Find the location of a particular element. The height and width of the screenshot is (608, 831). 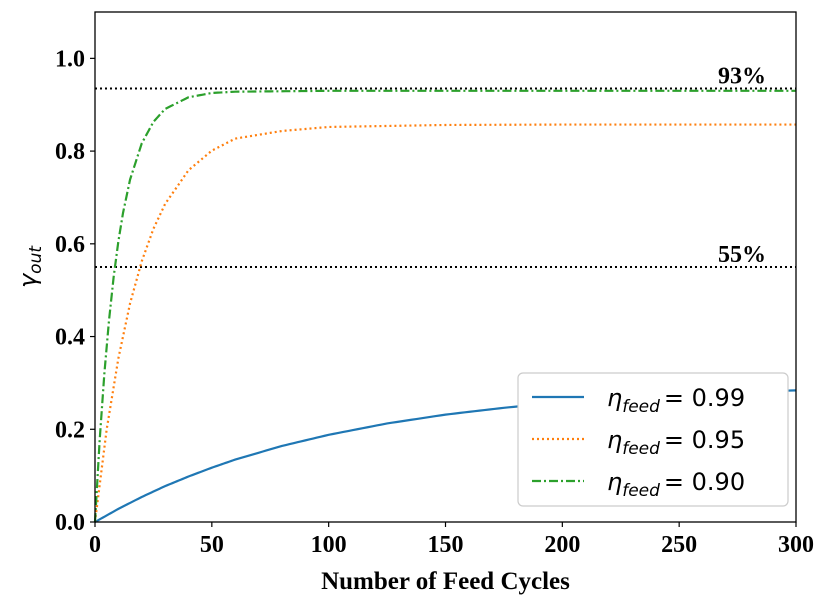

legend-entry: ηfeed = 0.99 is located at coordinates (676, 400).